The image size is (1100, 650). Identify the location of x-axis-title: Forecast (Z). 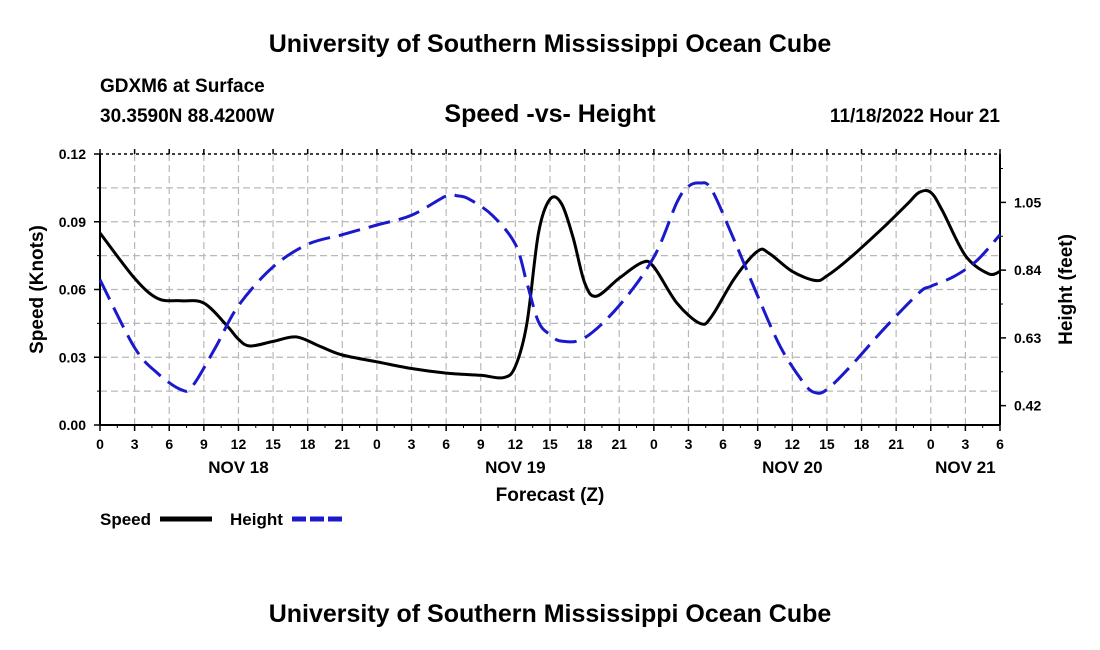
(550, 495).